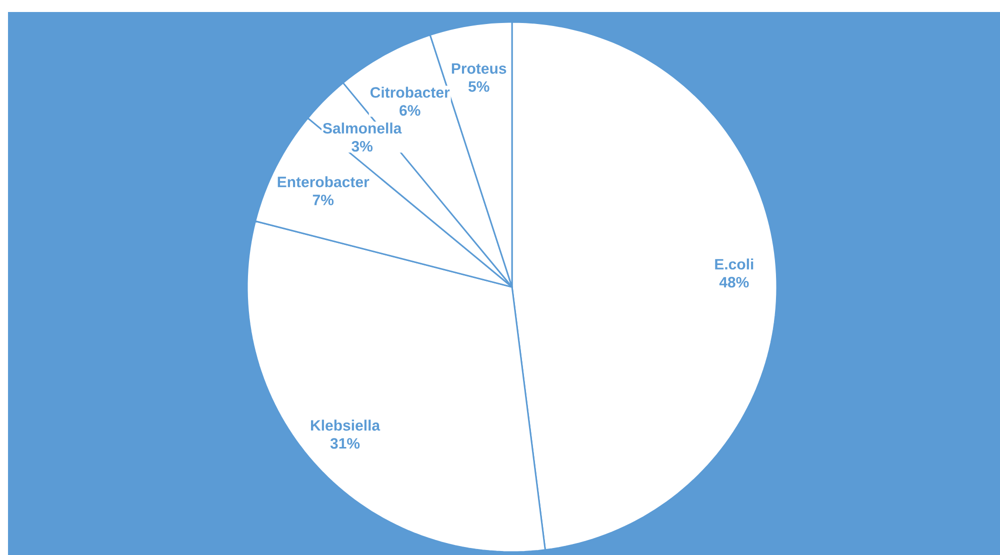 Image resolution: width=1000 pixels, height=555 pixels. I want to click on slice-label: Klebsiella, so click(345, 425).